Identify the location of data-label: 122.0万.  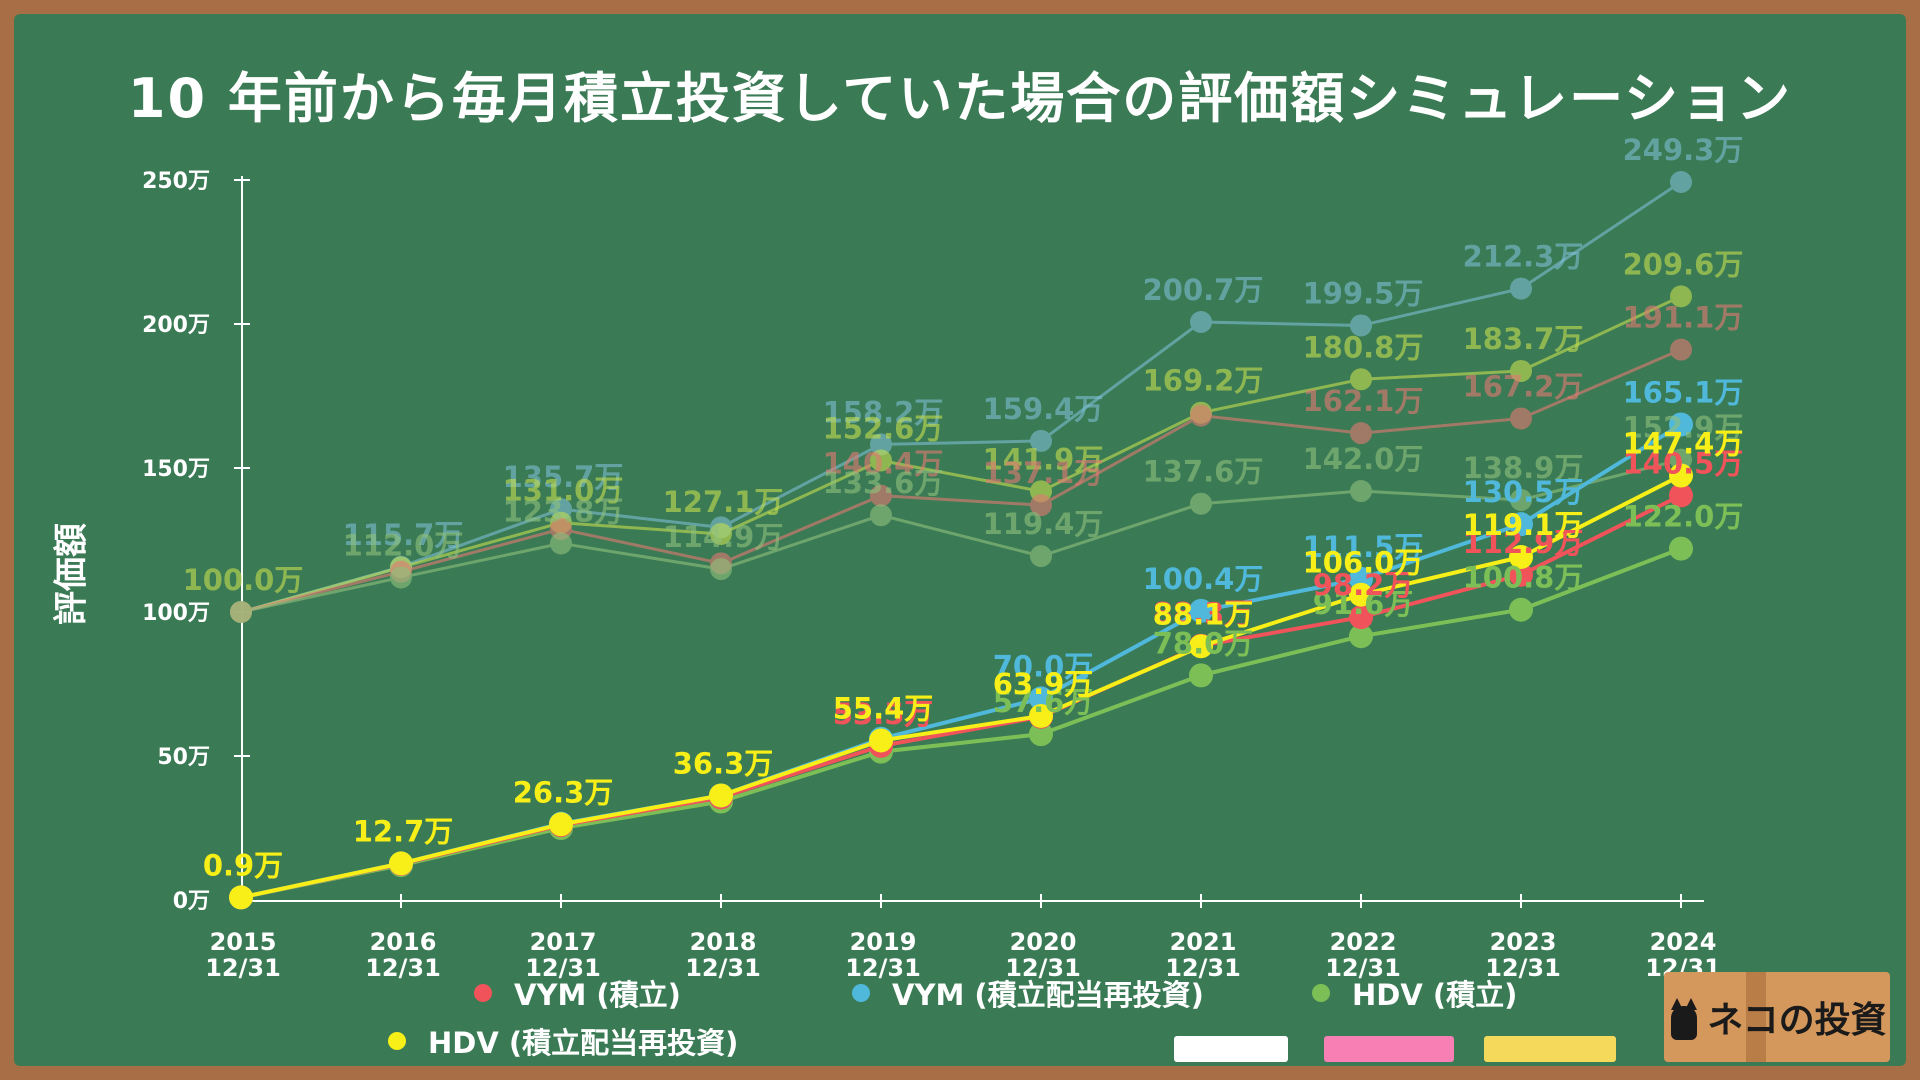
(1683, 517).